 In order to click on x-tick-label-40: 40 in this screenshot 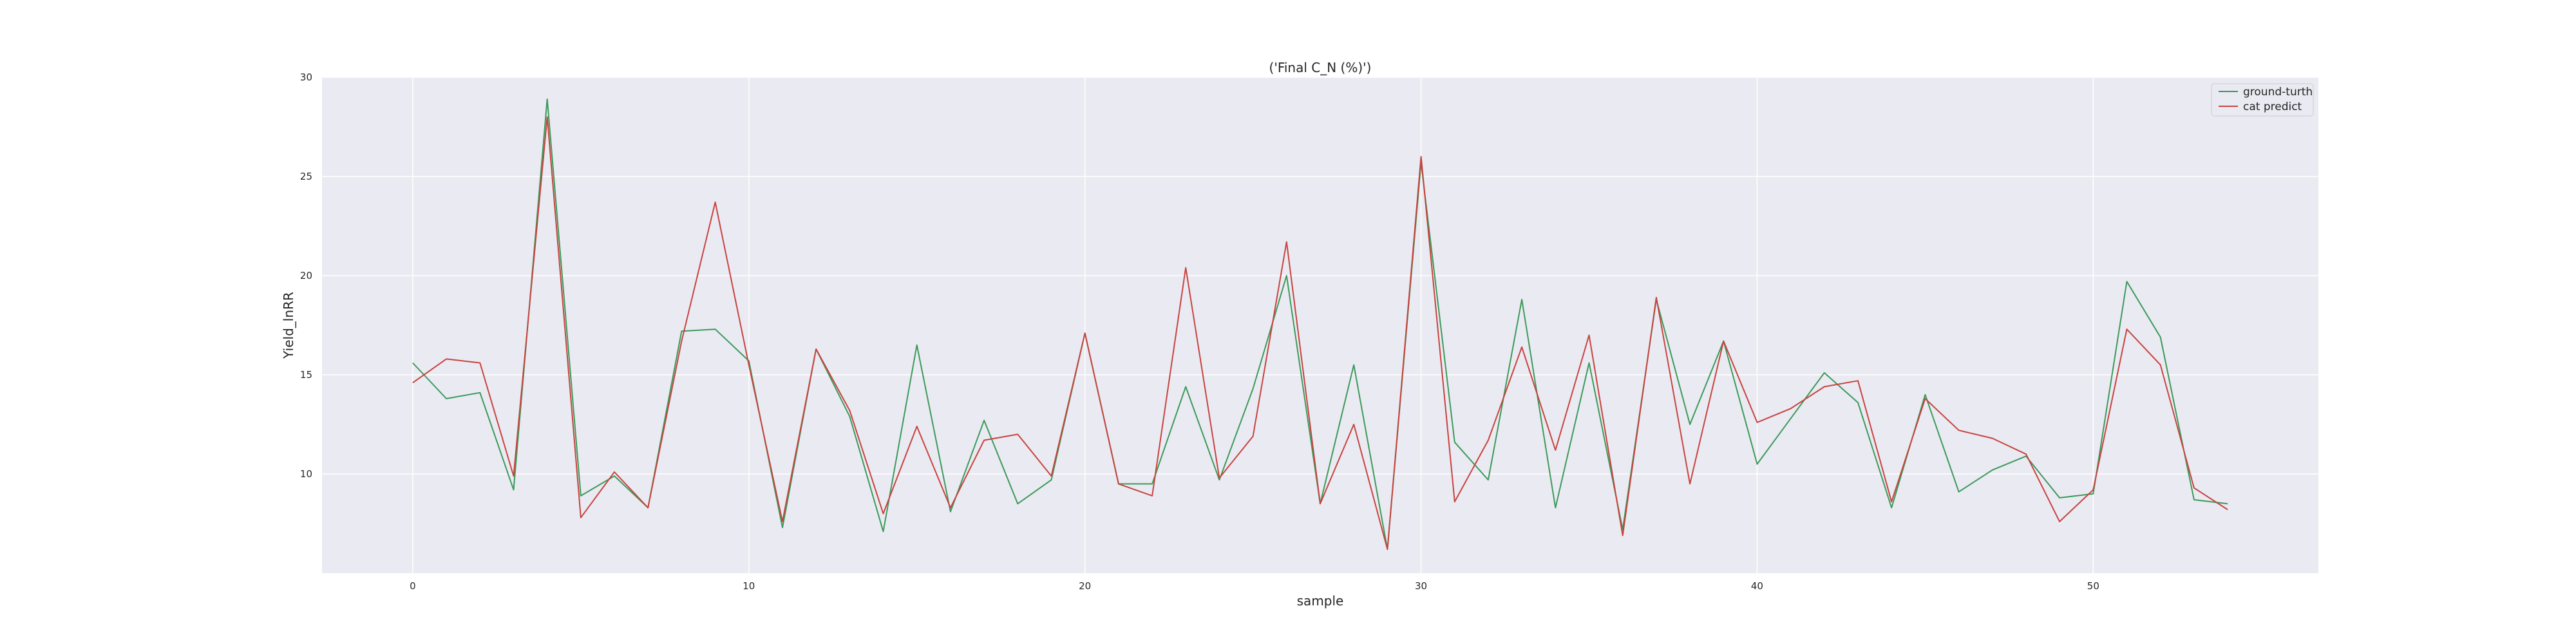, I will do `click(1757, 586)`.